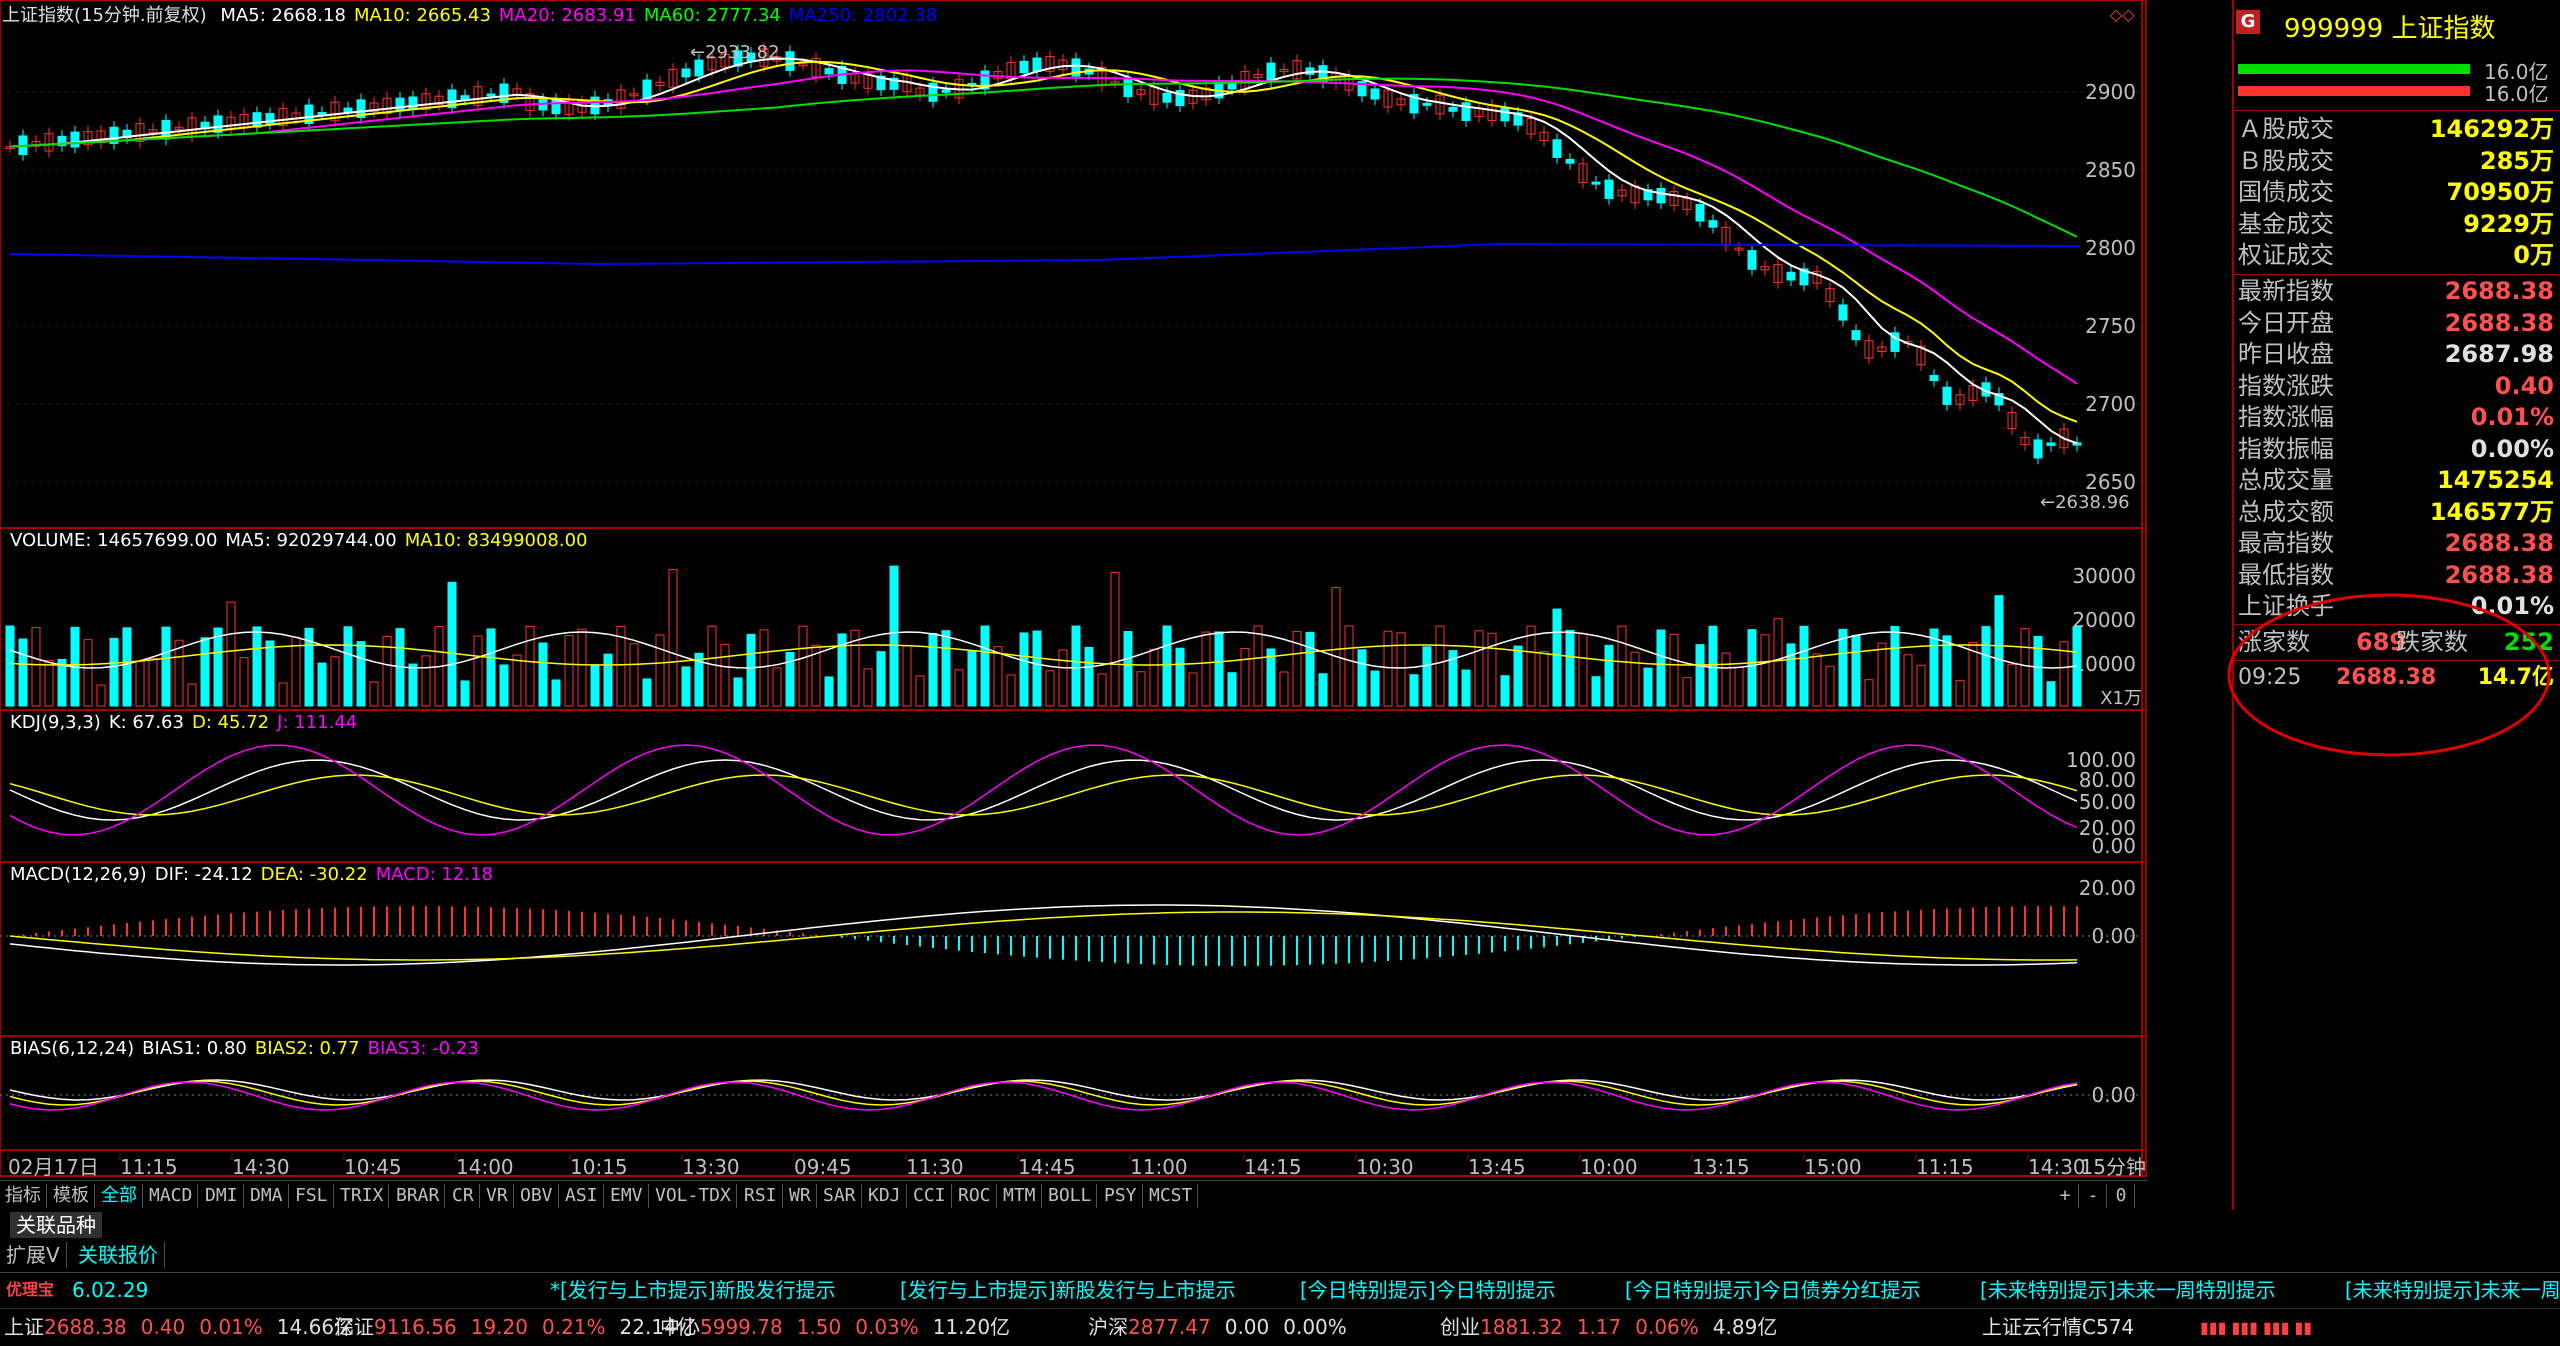 The image size is (2560, 1346). What do you see at coordinates (2397, 677) in the screenshot?
I see `tick-row: 09:25 2688.38 14.7亿` at bounding box center [2397, 677].